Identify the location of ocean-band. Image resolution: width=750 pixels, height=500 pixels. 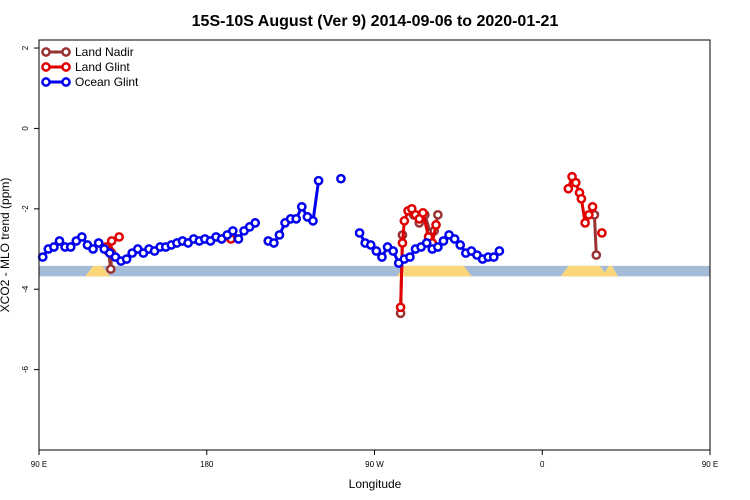
(374, 271).